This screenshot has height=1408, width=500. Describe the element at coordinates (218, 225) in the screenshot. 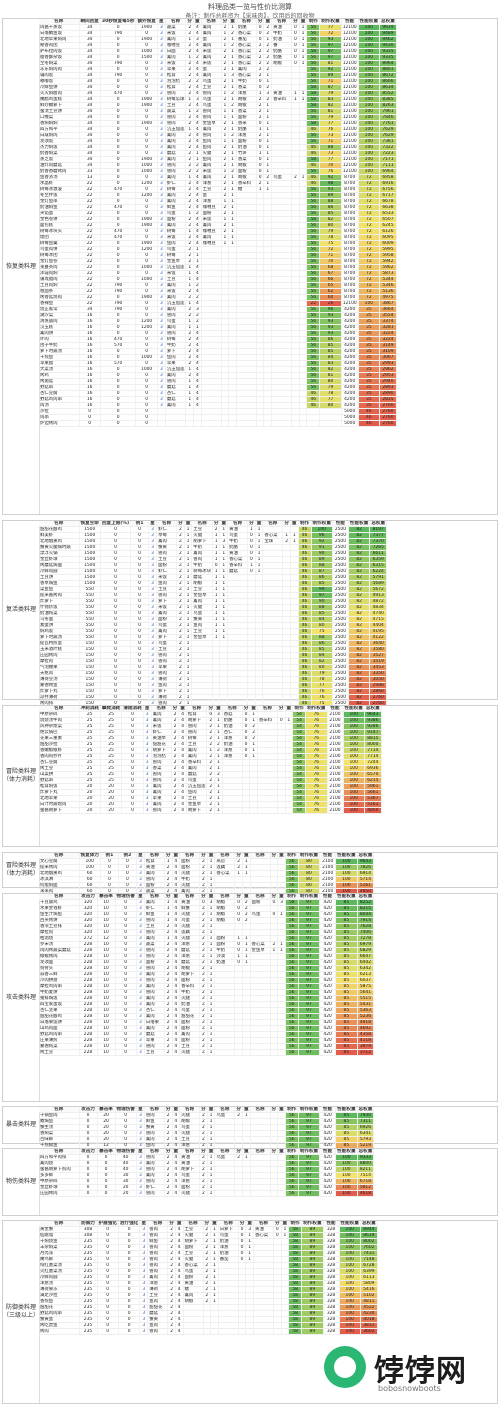

I see `table-row: 面包糕 22 0 1900 3 禽肉 2 4 禽肉 2 1 56 80 8700 72 6245` at that location.